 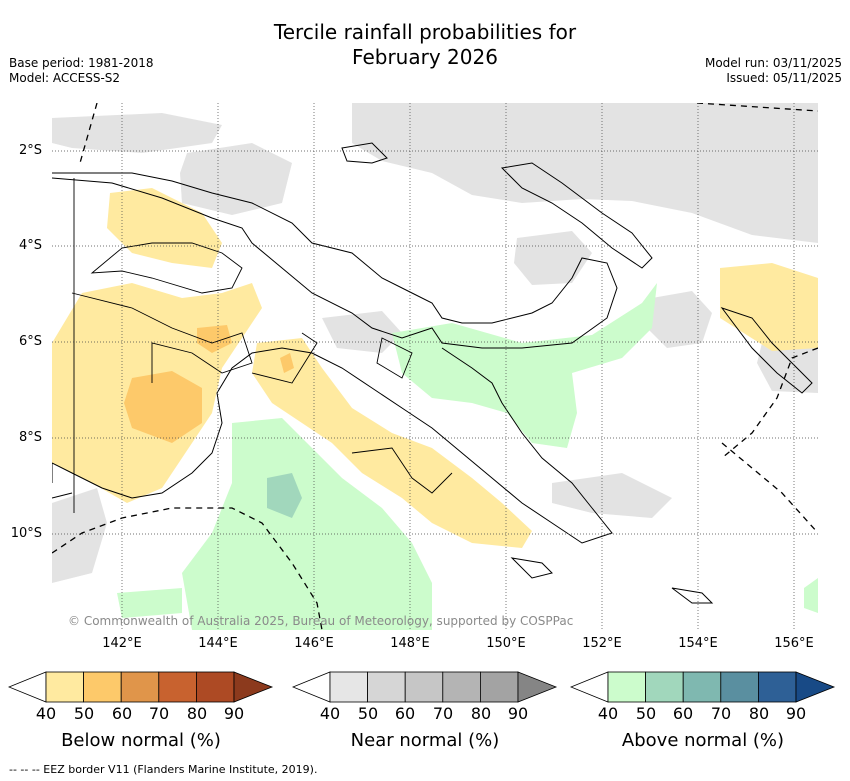 What do you see at coordinates (703, 740) in the screenshot?
I see `cbar-above-label: Above normal (%)` at bounding box center [703, 740].